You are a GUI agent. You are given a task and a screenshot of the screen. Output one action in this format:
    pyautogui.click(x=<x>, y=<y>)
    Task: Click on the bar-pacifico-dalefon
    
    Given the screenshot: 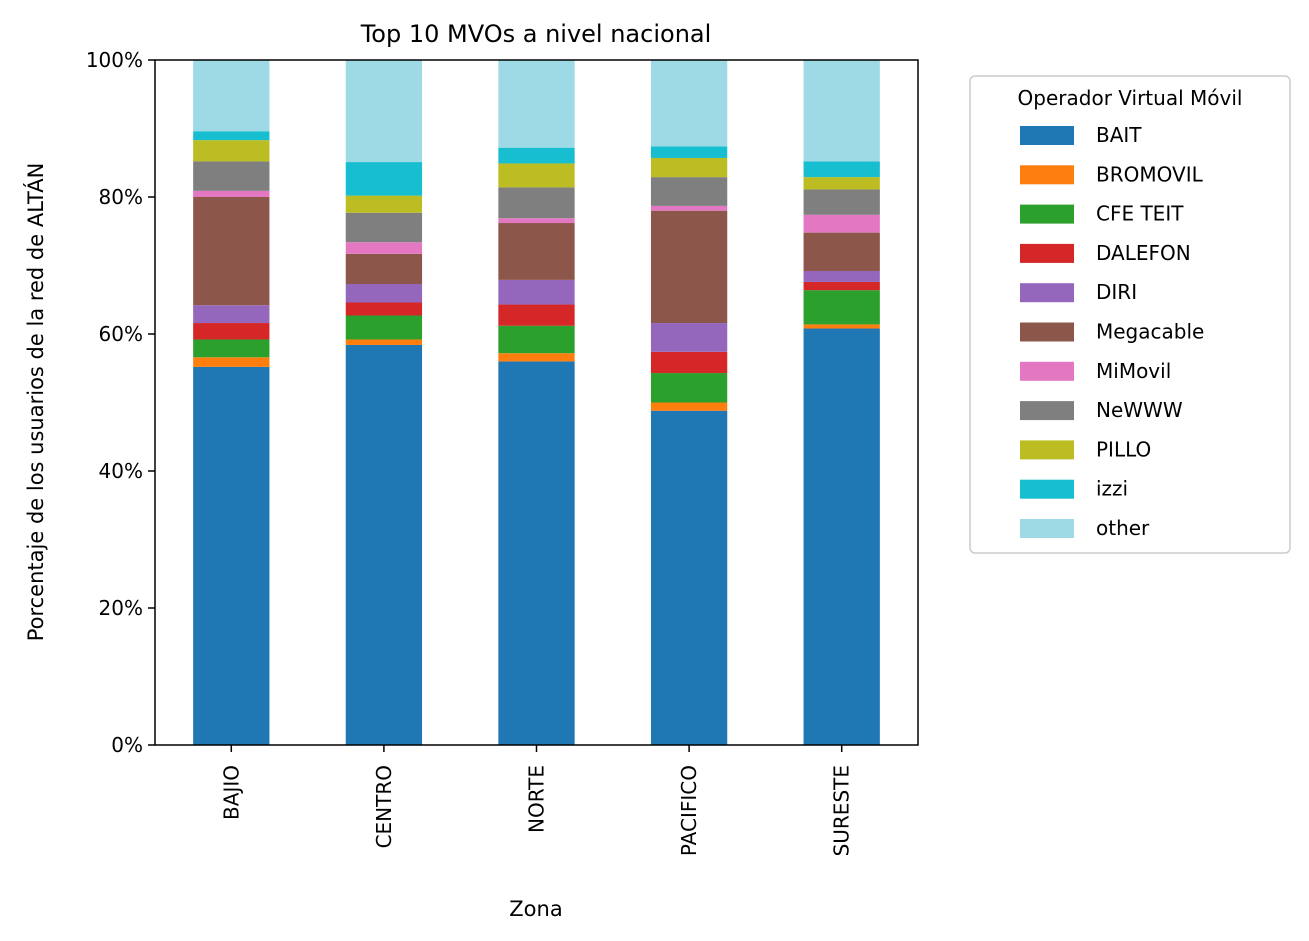 What is the action you would take?
    pyautogui.click(x=689, y=362)
    